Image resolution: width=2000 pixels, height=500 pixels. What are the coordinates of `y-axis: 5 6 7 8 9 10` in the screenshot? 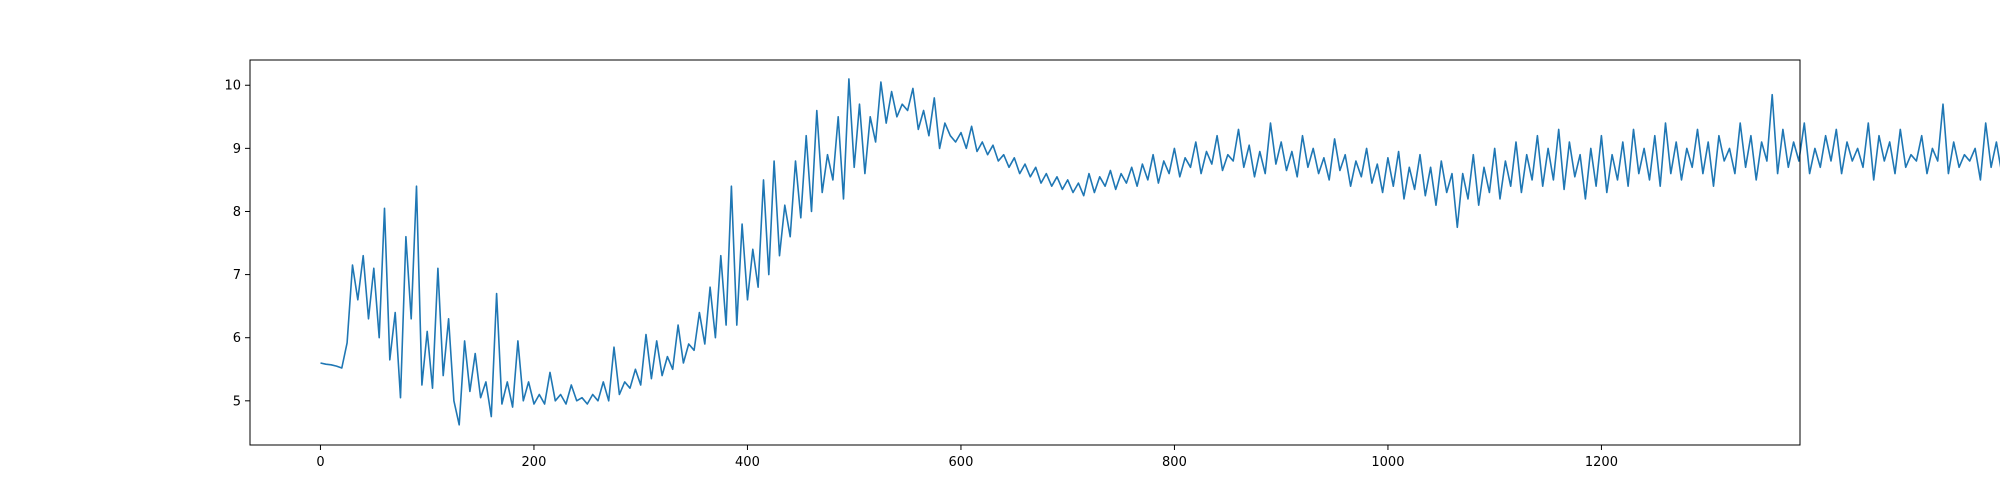 It's located at (237, 244).